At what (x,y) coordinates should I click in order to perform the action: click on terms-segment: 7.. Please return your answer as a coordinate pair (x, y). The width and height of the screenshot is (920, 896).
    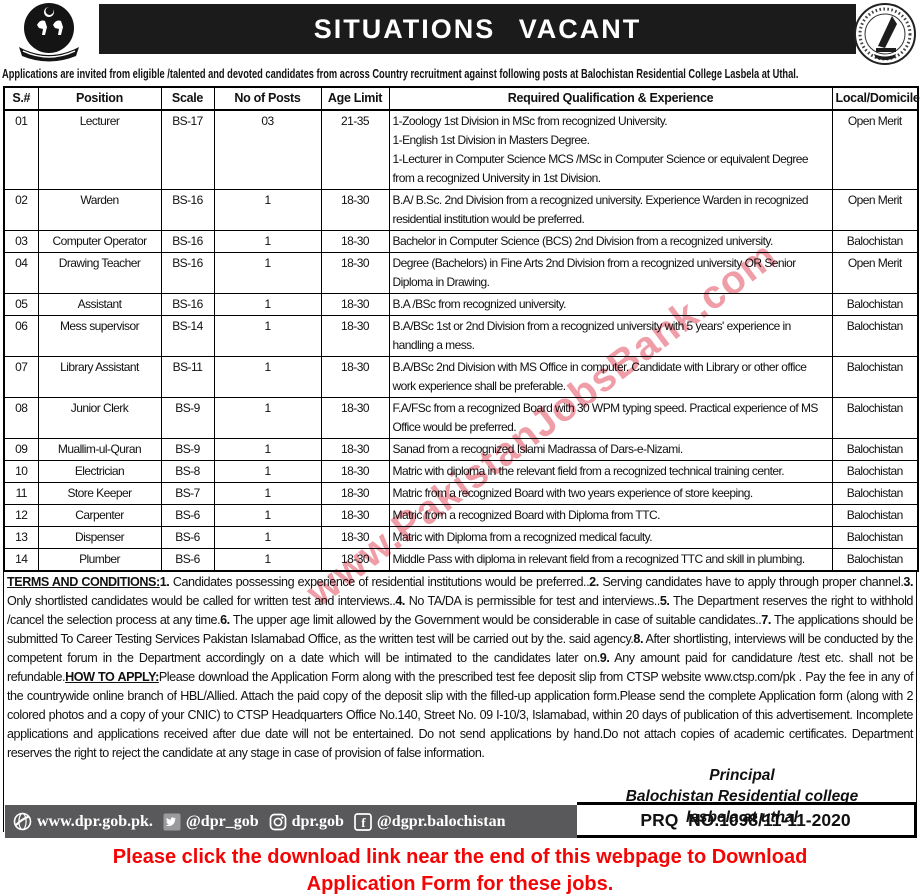
    Looking at the image, I should click on (766, 620).